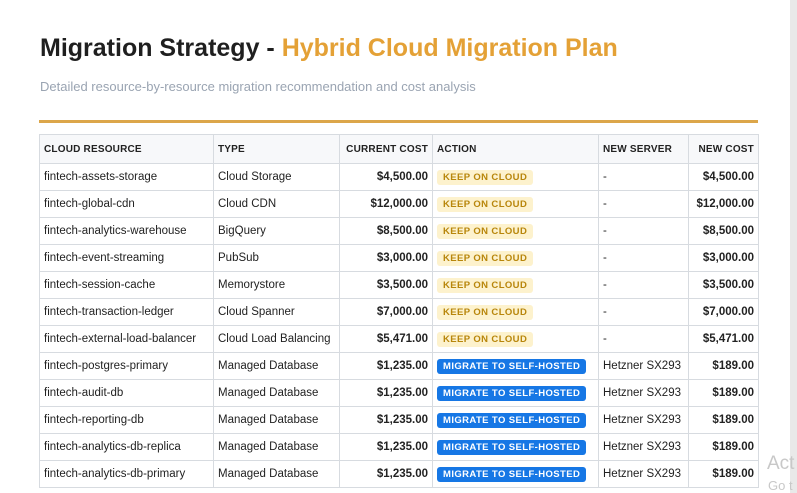 The height and width of the screenshot is (493, 797). Describe the element at coordinates (386, 339) in the screenshot. I see `cell-current-cost: $5,471.00` at that location.